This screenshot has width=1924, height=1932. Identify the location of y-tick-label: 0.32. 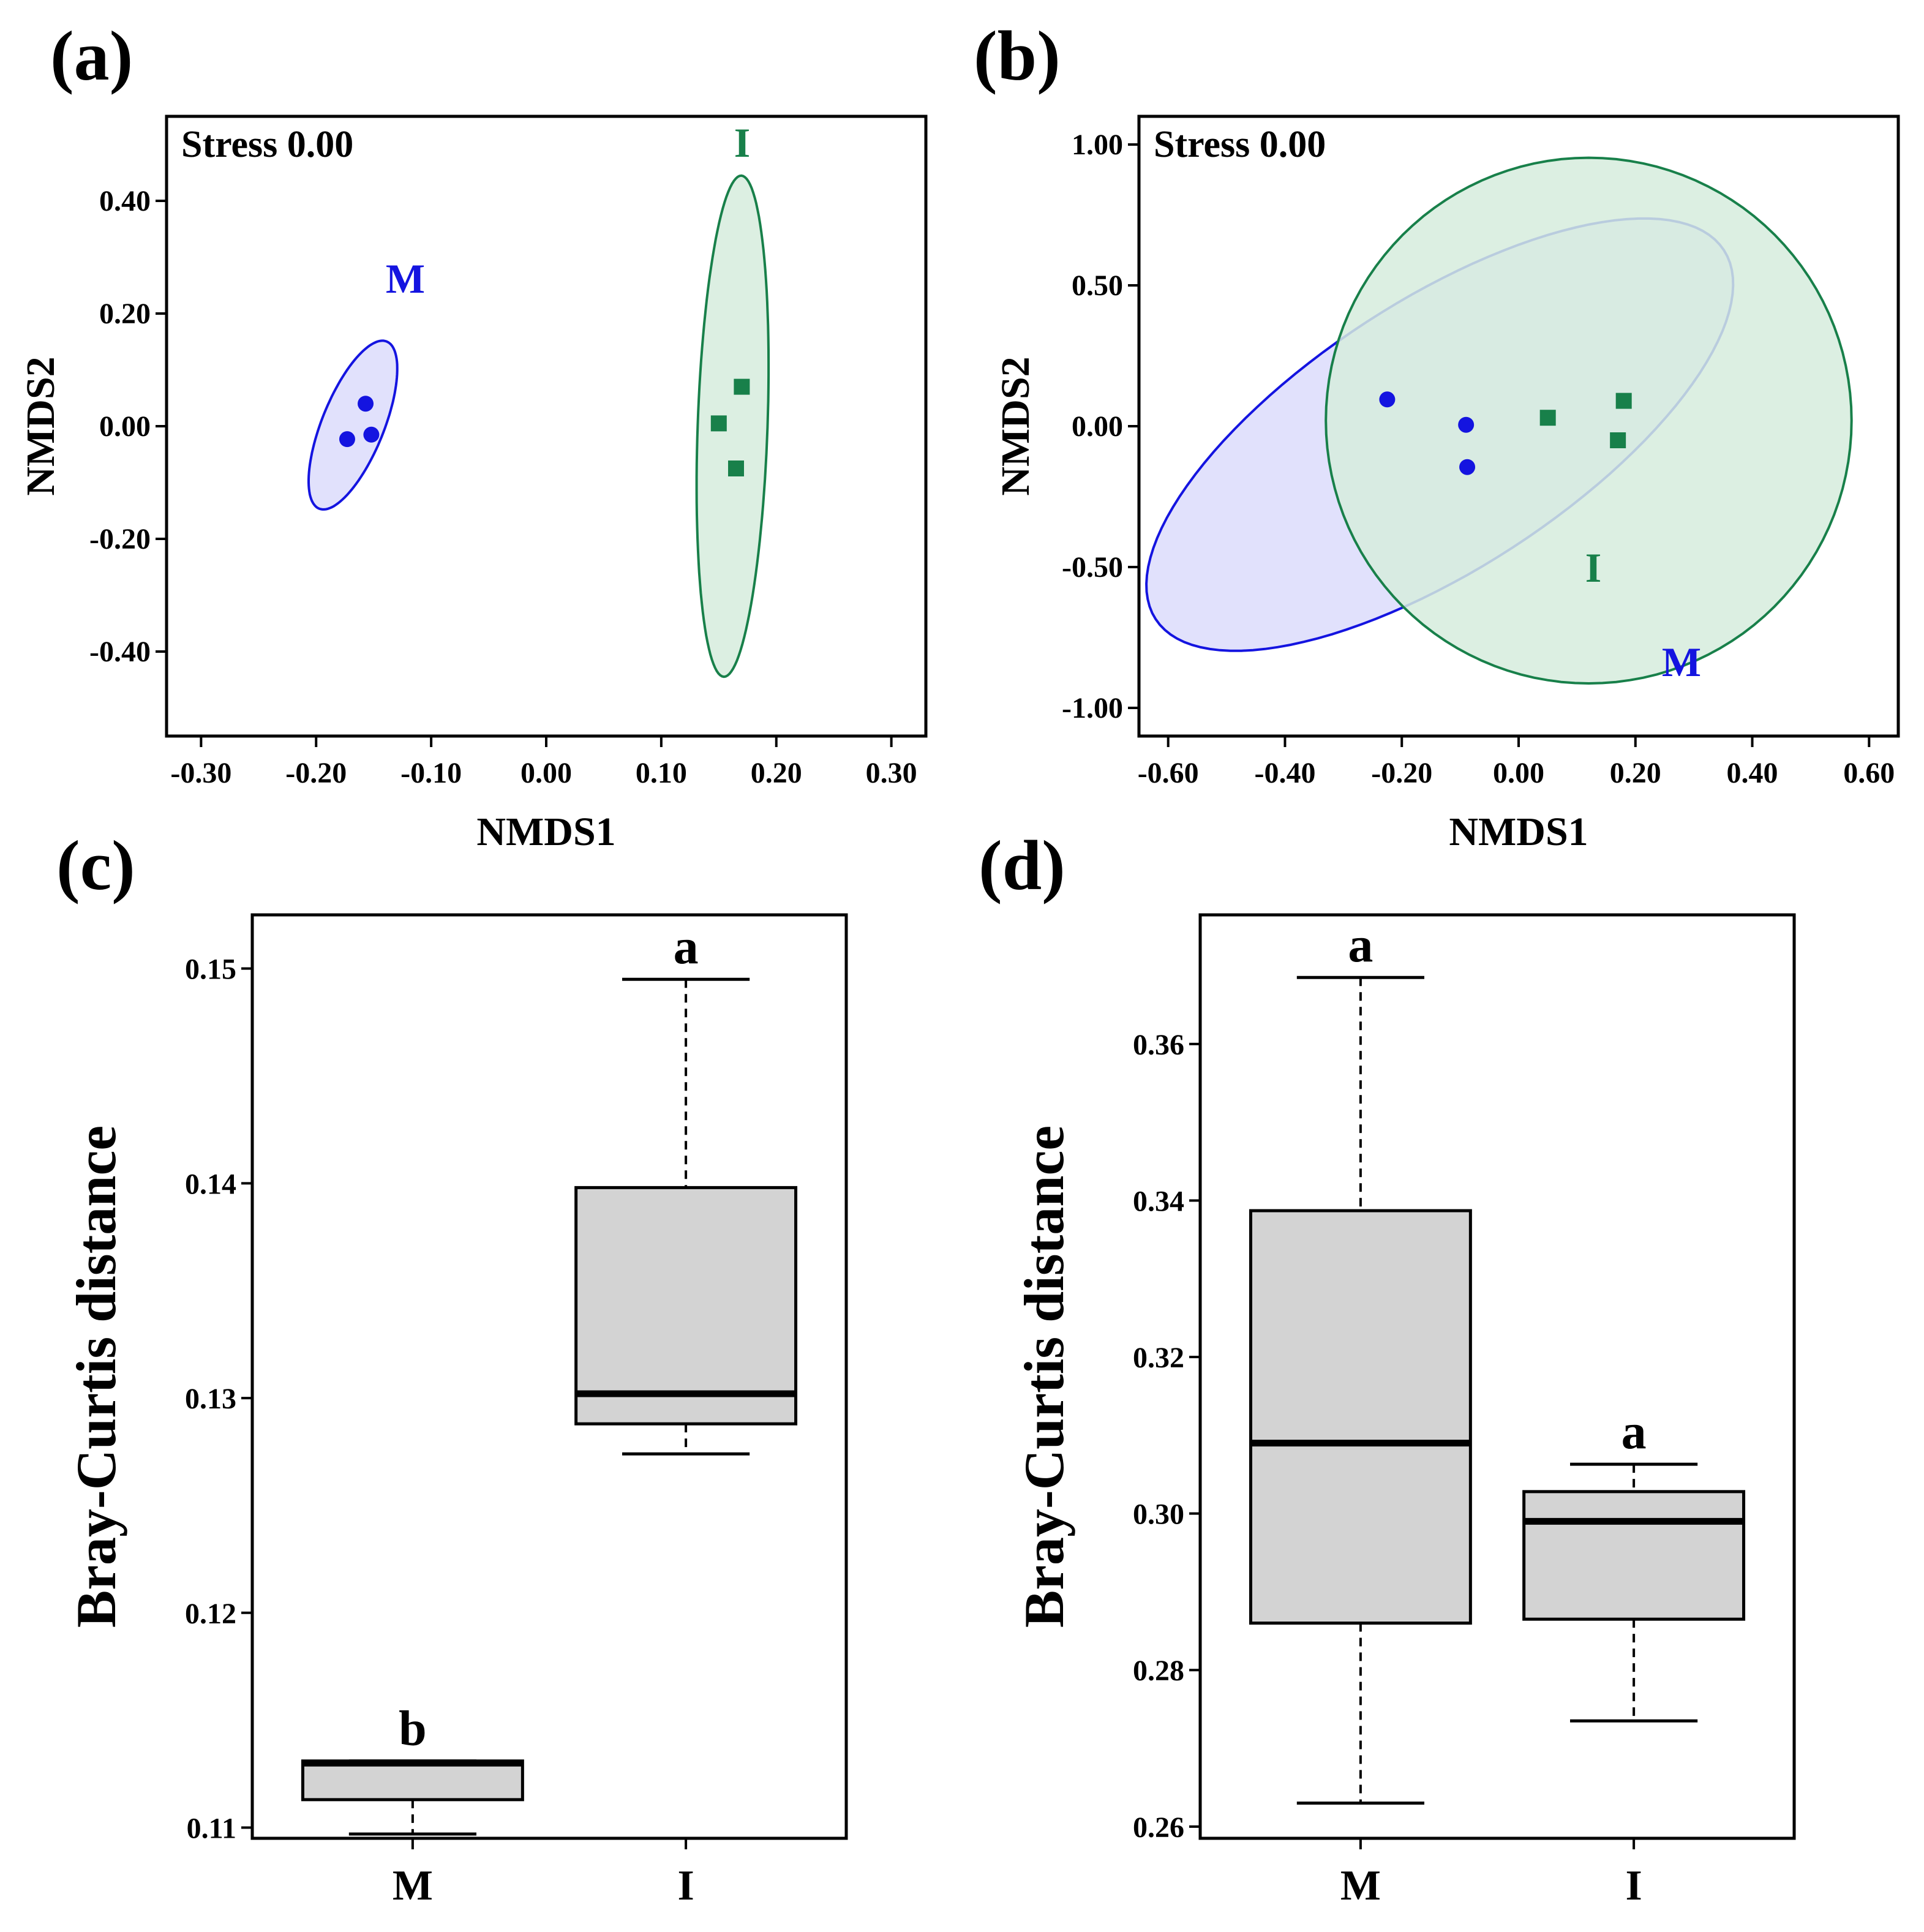
(1158, 1358).